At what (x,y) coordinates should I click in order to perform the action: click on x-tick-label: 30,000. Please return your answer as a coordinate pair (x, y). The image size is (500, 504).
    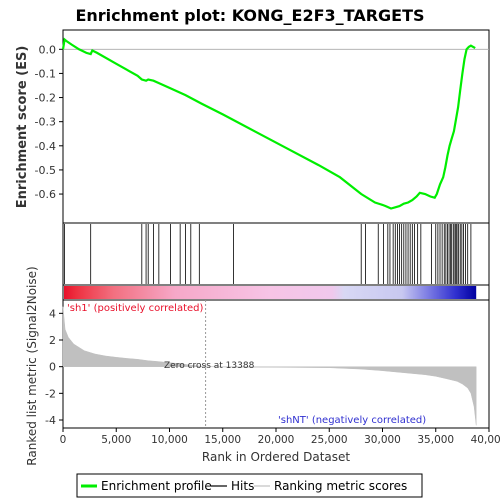
    Looking at the image, I should click on (382, 440).